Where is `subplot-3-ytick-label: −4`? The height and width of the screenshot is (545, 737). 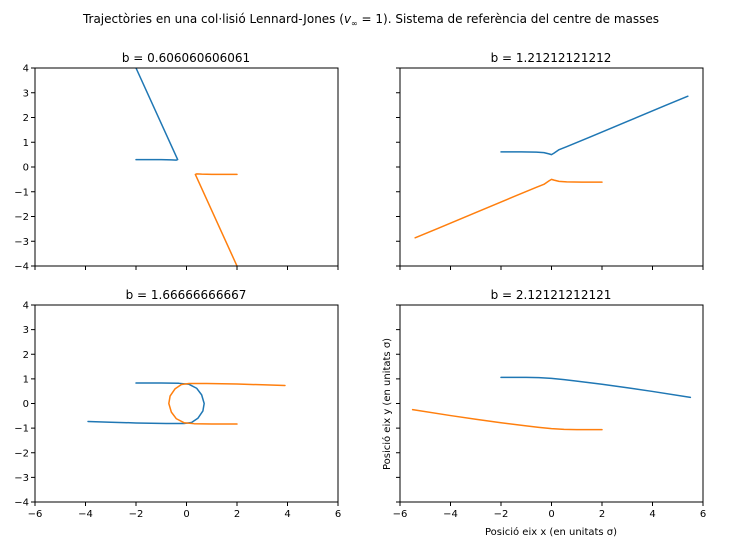
subplot-3-ytick-label: −4 is located at coordinates (21, 503).